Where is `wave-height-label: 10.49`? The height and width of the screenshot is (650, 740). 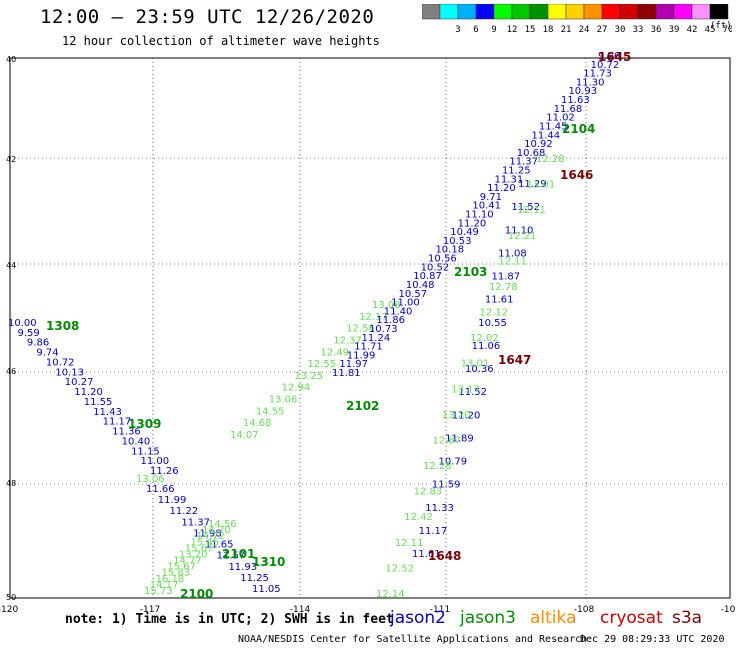
wave-height-label: 10.49 is located at coordinates (464, 232).